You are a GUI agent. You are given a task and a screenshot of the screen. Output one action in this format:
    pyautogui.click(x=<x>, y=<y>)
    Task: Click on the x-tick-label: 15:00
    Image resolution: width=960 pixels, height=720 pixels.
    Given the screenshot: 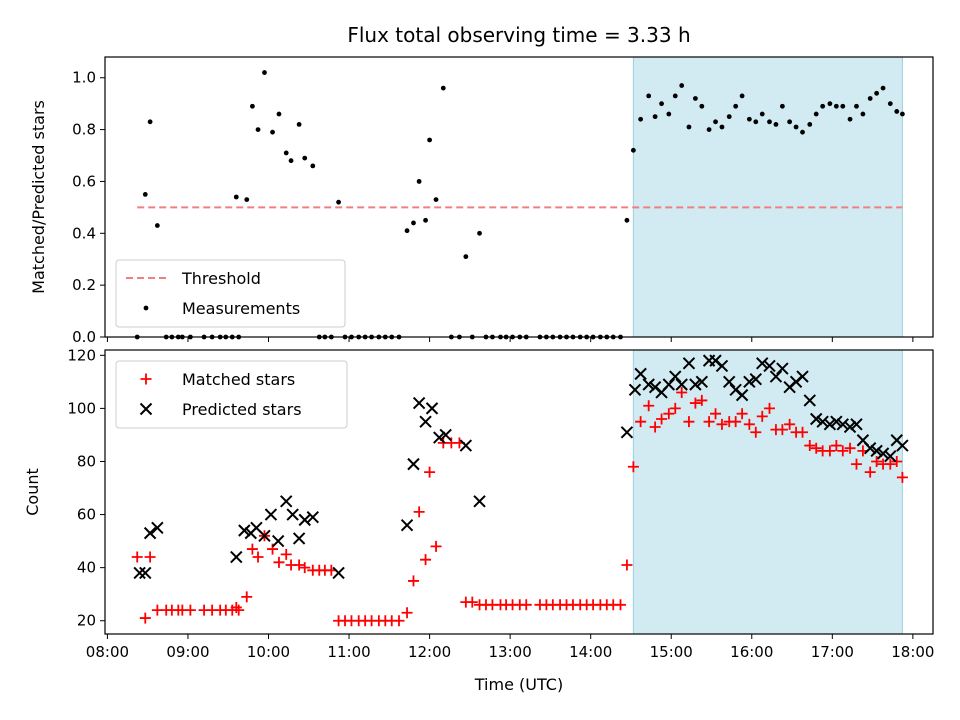 What is the action you would take?
    pyautogui.click(x=671, y=652)
    